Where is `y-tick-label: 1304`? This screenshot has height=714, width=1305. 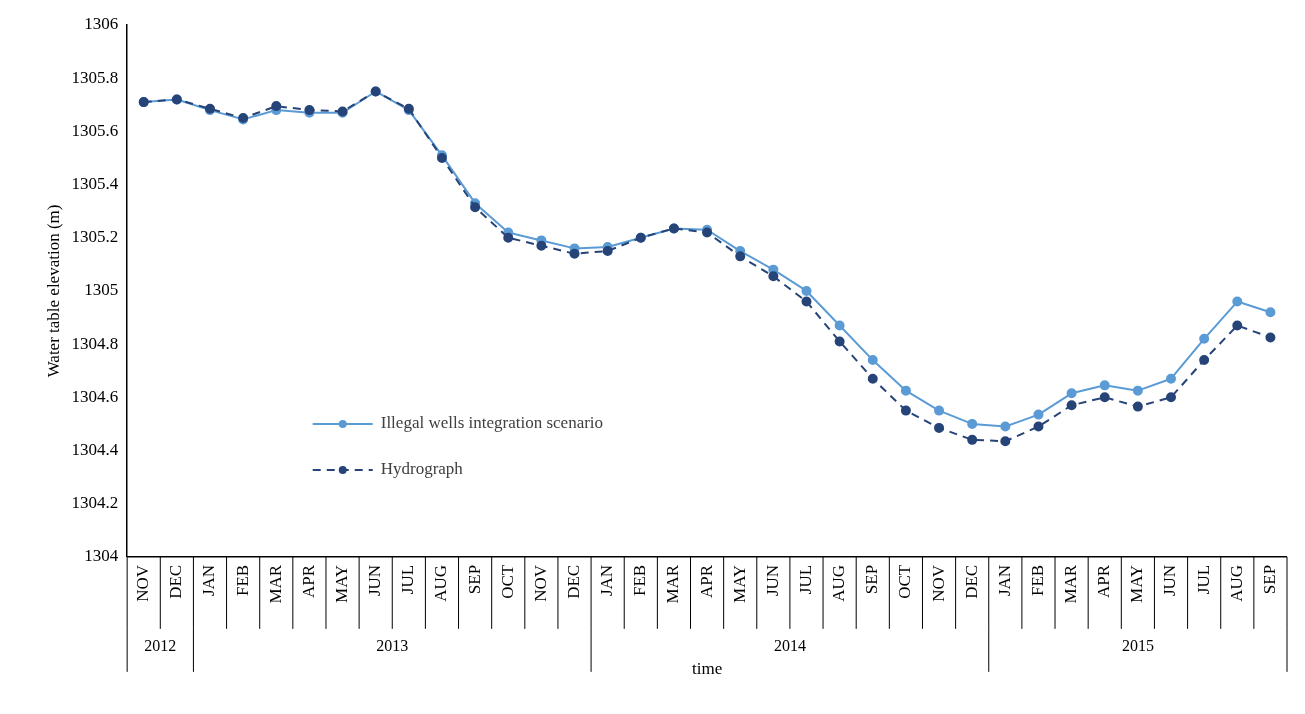 y-tick-label: 1304 is located at coordinates (101, 556).